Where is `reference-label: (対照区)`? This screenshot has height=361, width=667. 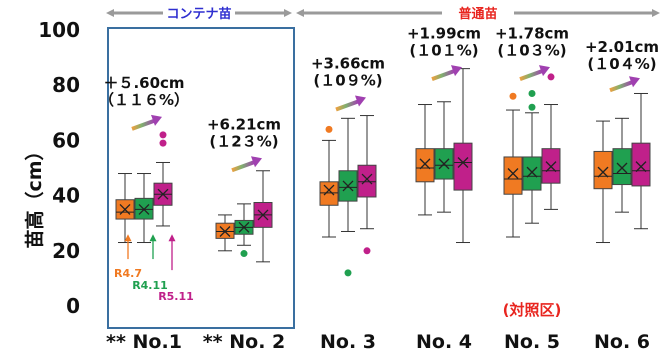 reference-label: (対照区) is located at coordinates (532, 310).